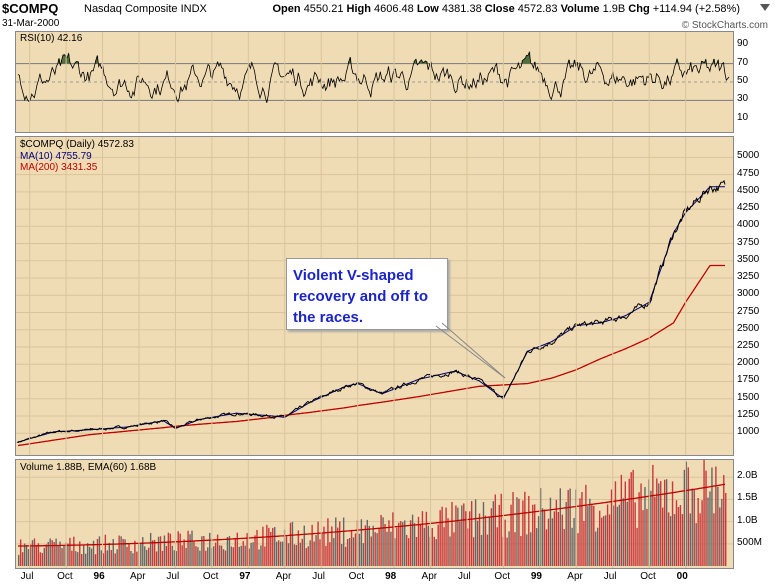 The width and height of the screenshot is (780, 586). I want to click on rsi-tick-label: 70, so click(743, 62).